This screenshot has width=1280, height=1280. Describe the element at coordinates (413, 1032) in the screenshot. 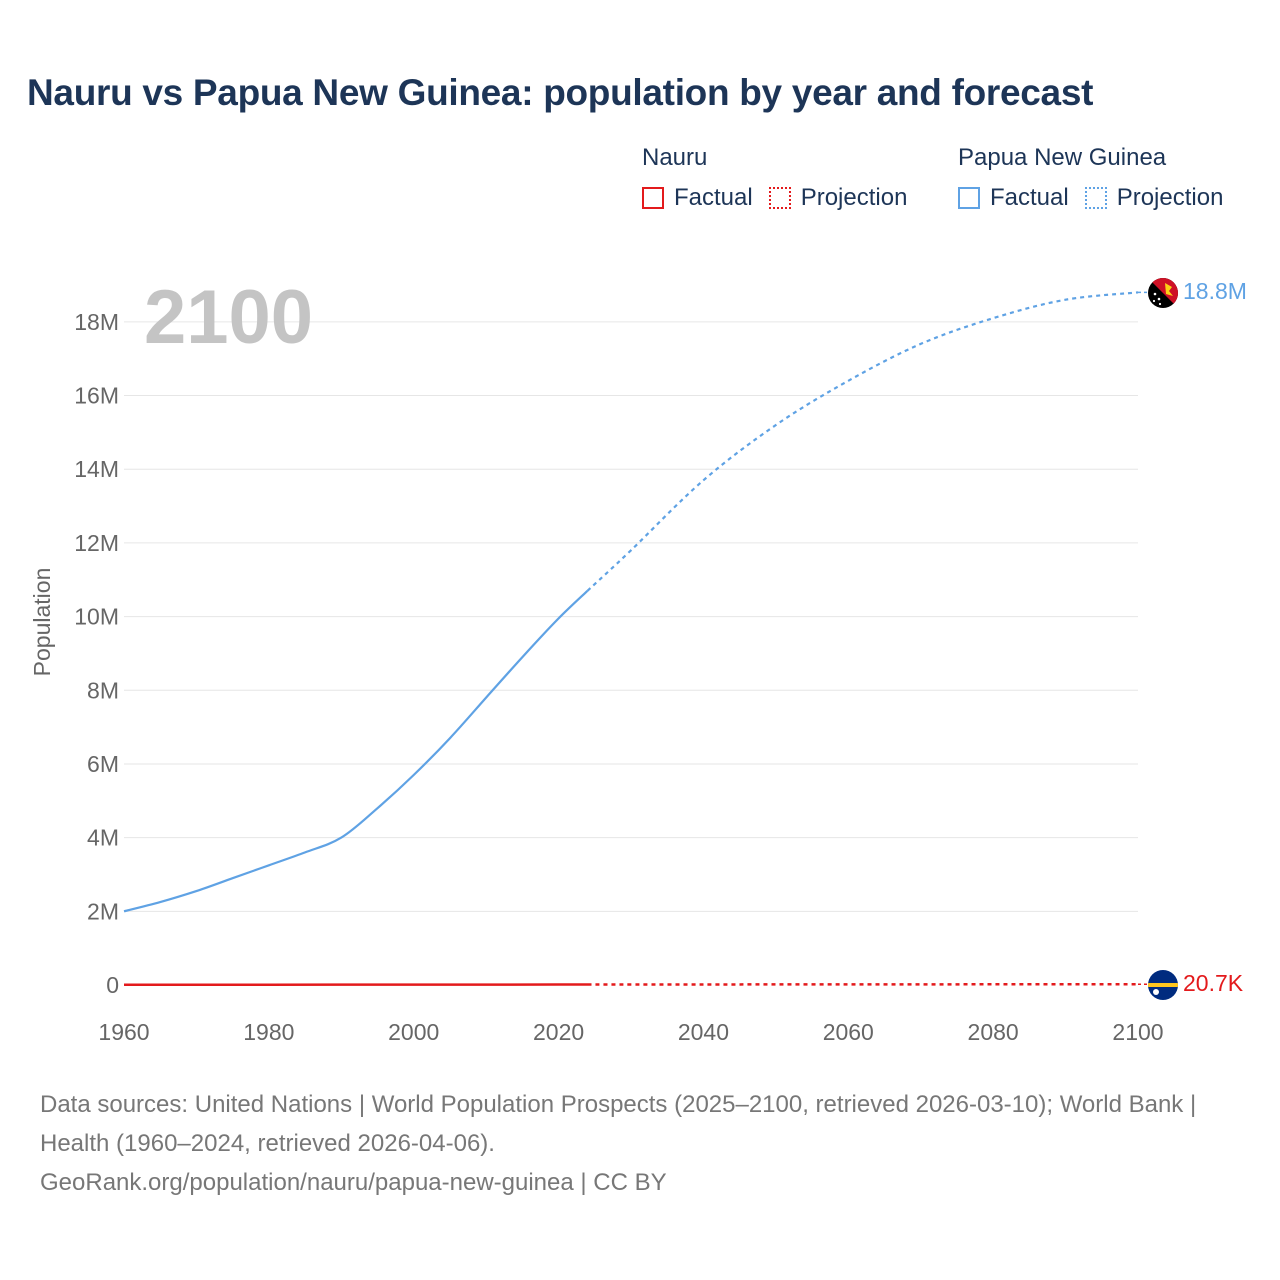

I see `x-tick-label: 2000` at that location.